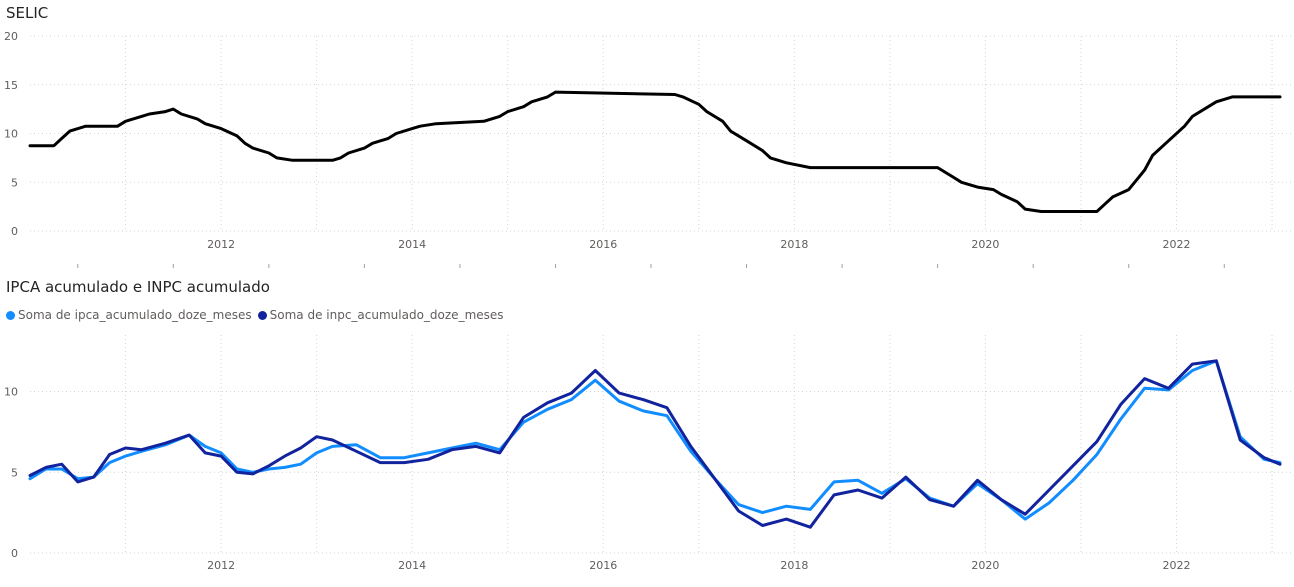  Describe the element at coordinates (1176, 565) in the screenshot. I see `ipca-inpc-x-tick-label: 2022` at that location.